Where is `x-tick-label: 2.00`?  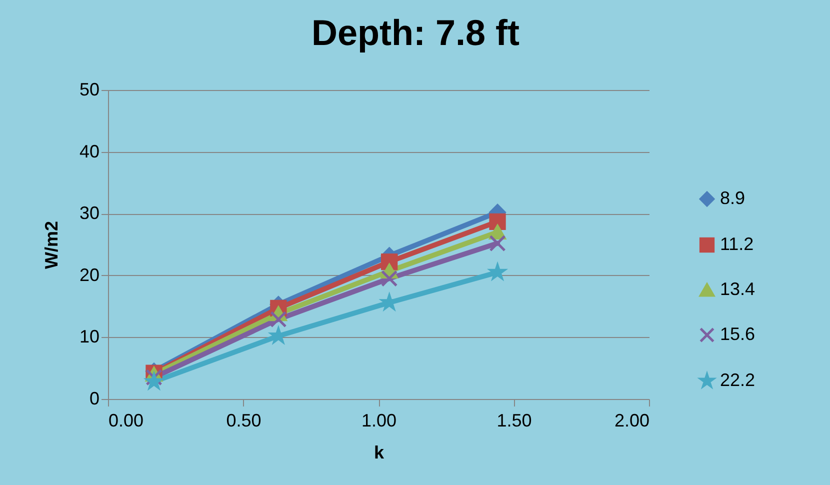
x-tick-label: 2.00 is located at coordinates (632, 420).